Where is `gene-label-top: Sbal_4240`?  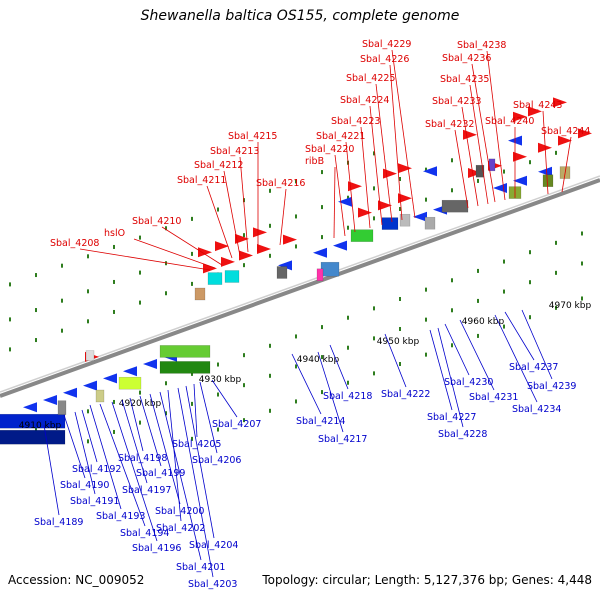 gene-label-top: Sbal_4240 is located at coordinates (509, 121).